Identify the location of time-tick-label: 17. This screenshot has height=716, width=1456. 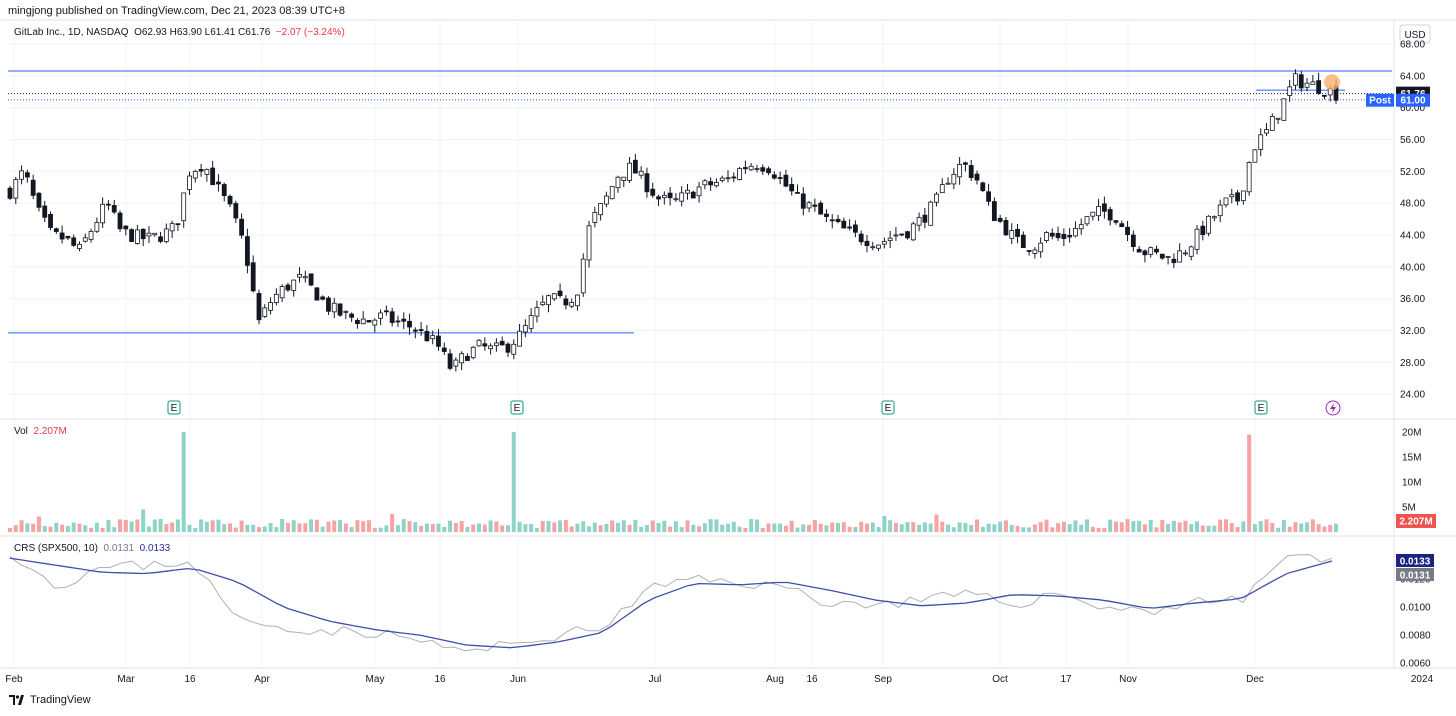
(1066, 679).